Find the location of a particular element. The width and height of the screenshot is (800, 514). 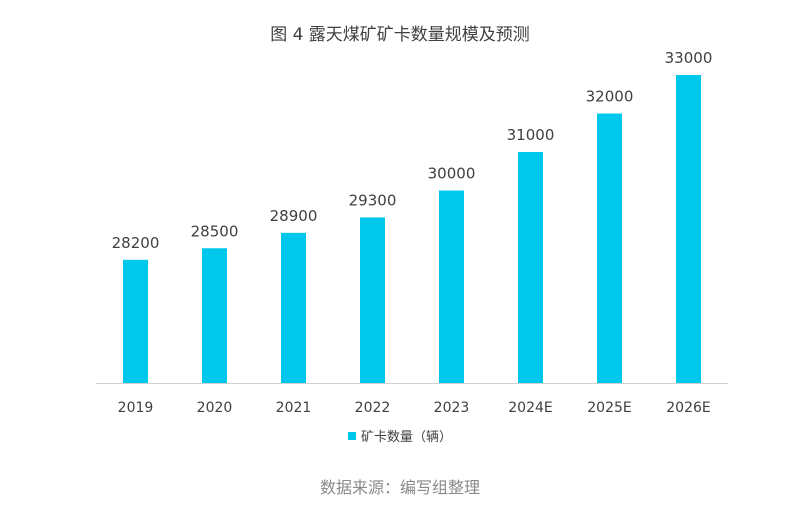

source-note: 数据来源：编写组整理 is located at coordinates (399, 487).